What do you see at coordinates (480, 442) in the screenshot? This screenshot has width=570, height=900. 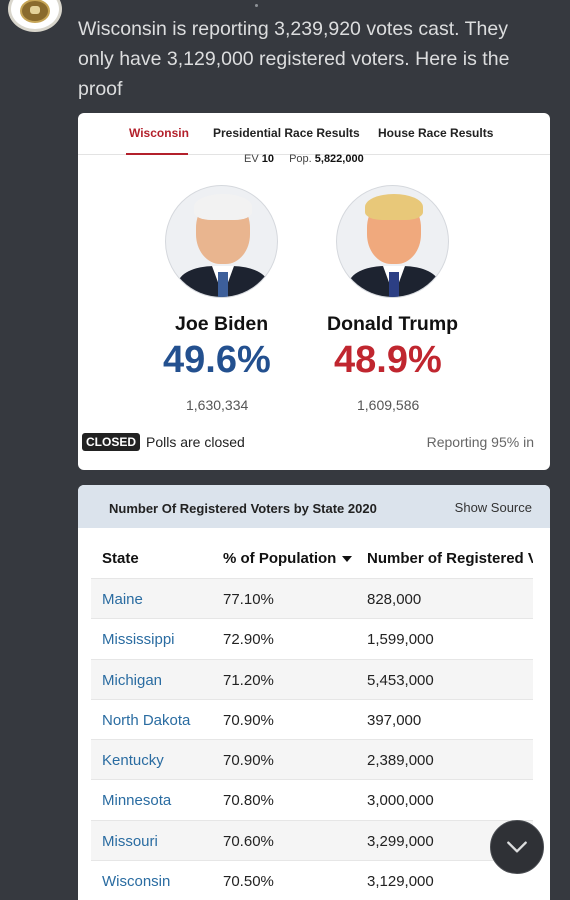 I see `reporting-status: Reporting 95% in` at bounding box center [480, 442].